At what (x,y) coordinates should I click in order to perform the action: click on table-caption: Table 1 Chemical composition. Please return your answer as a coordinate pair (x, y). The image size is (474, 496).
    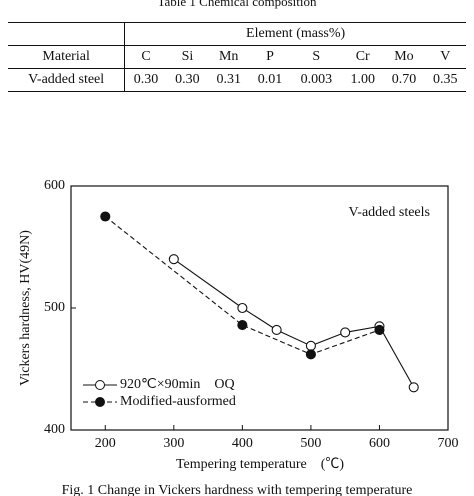
    Looking at the image, I should click on (237, 4).